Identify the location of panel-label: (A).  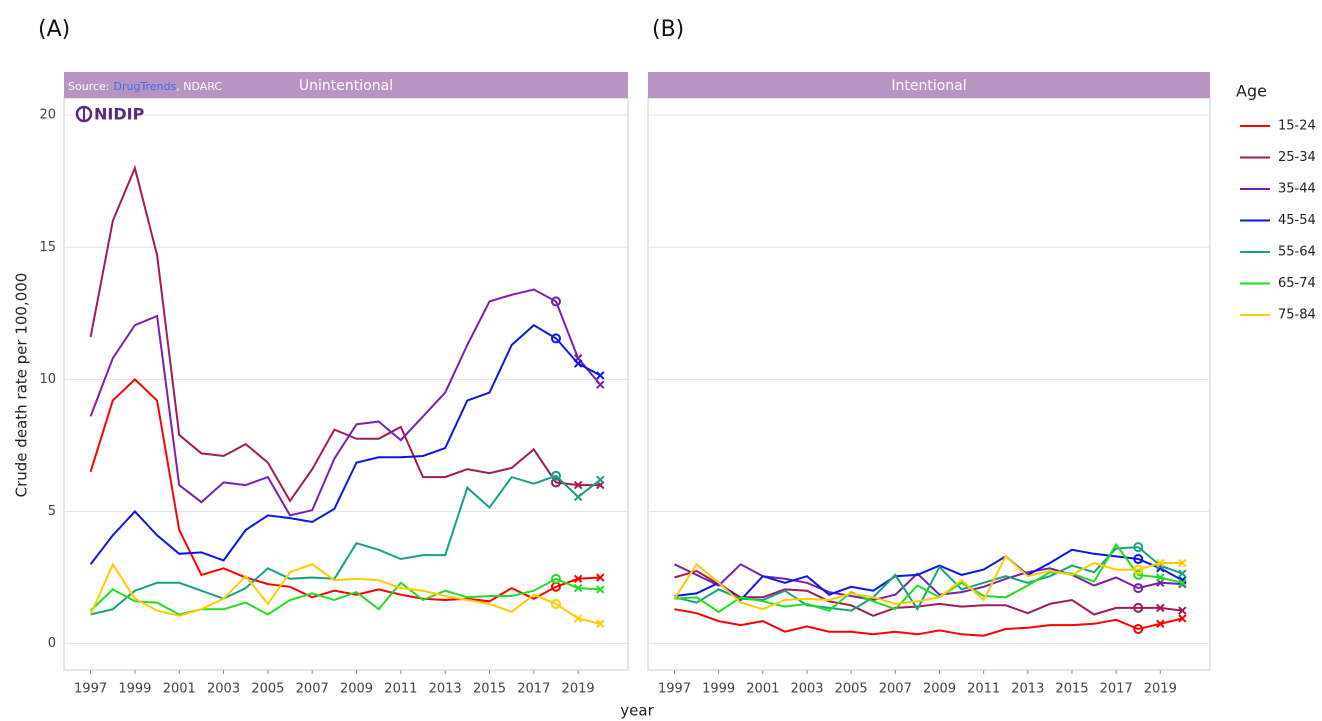
(54, 29).